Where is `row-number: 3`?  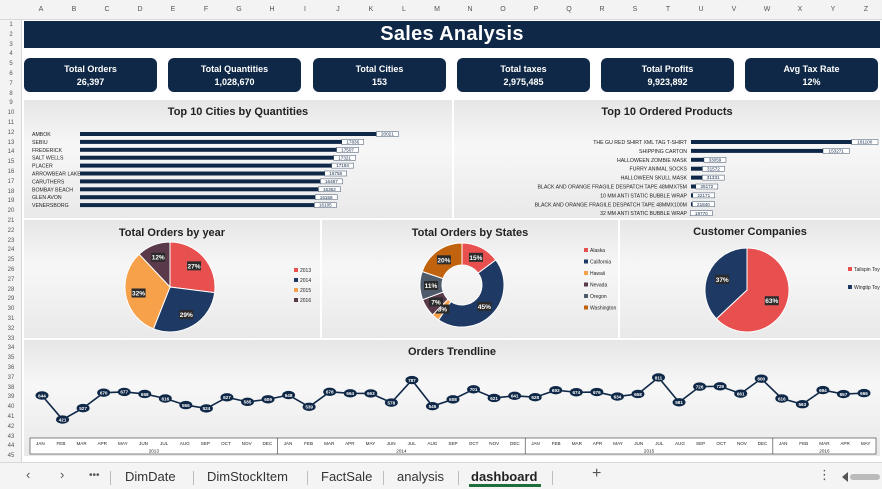 row-number: 3 is located at coordinates (11, 44).